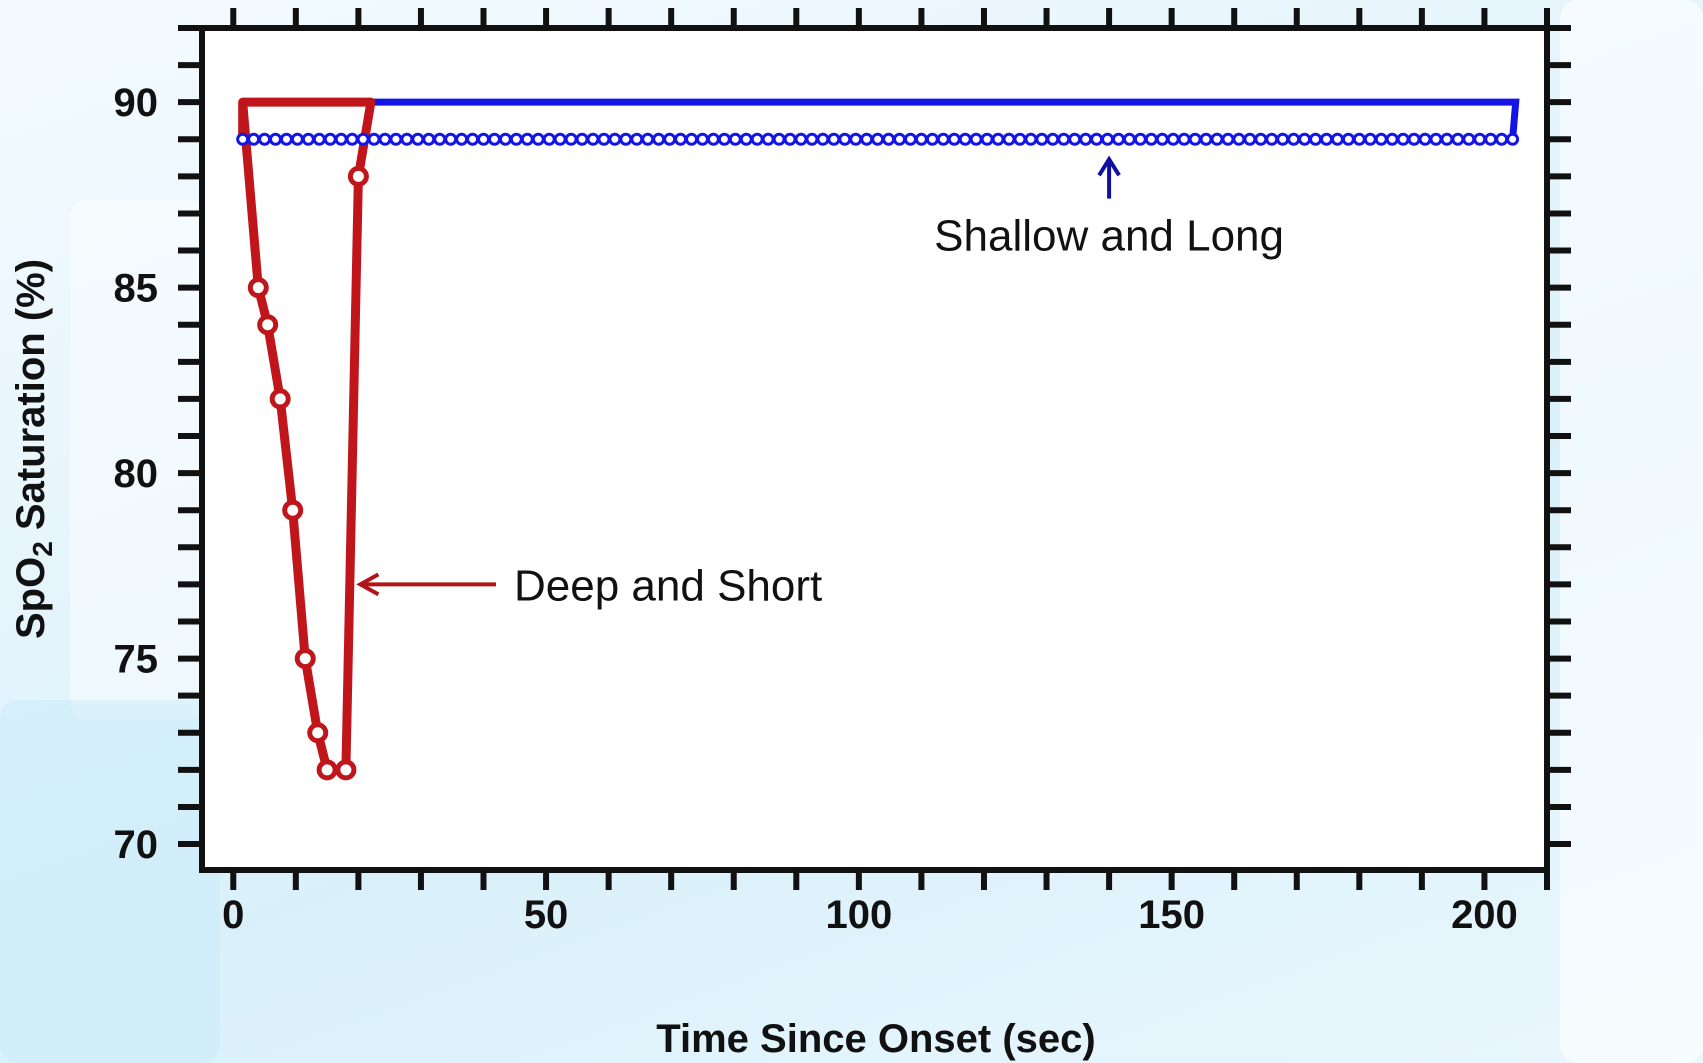 The width and height of the screenshot is (1703, 1063). I want to click on arrow-head-shallow-and-long, so click(1109, 166).